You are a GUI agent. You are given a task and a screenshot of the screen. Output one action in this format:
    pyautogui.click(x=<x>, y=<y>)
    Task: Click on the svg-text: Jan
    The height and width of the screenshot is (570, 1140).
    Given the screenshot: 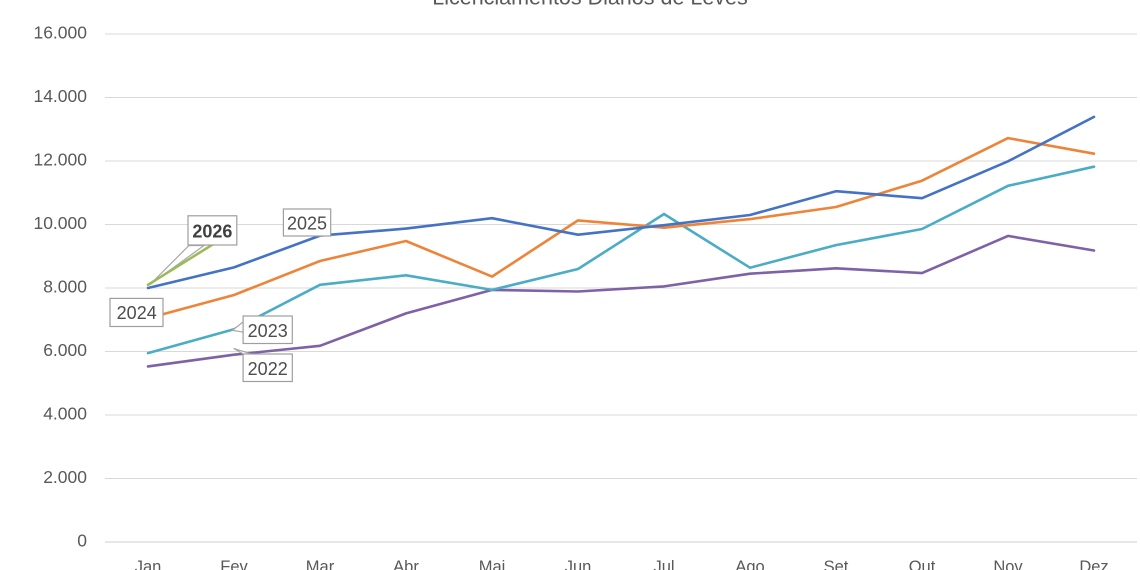 What is the action you would take?
    pyautogui.click(x=148, y=564)
    